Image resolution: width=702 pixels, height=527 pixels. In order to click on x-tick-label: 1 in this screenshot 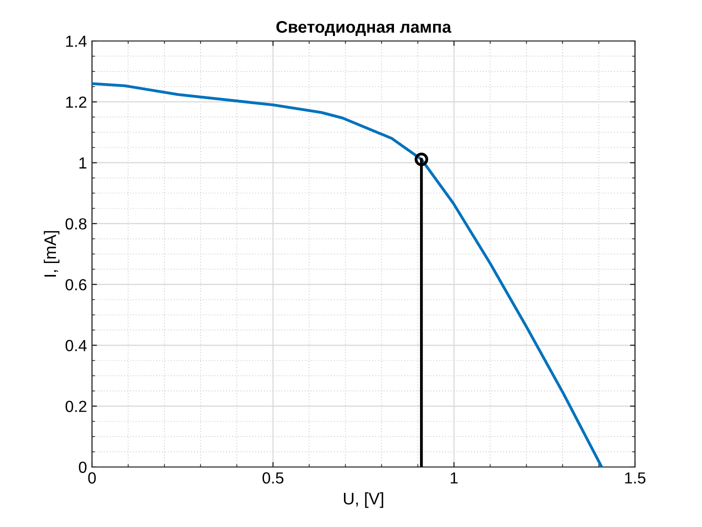, I will do `click(454, 478)`.